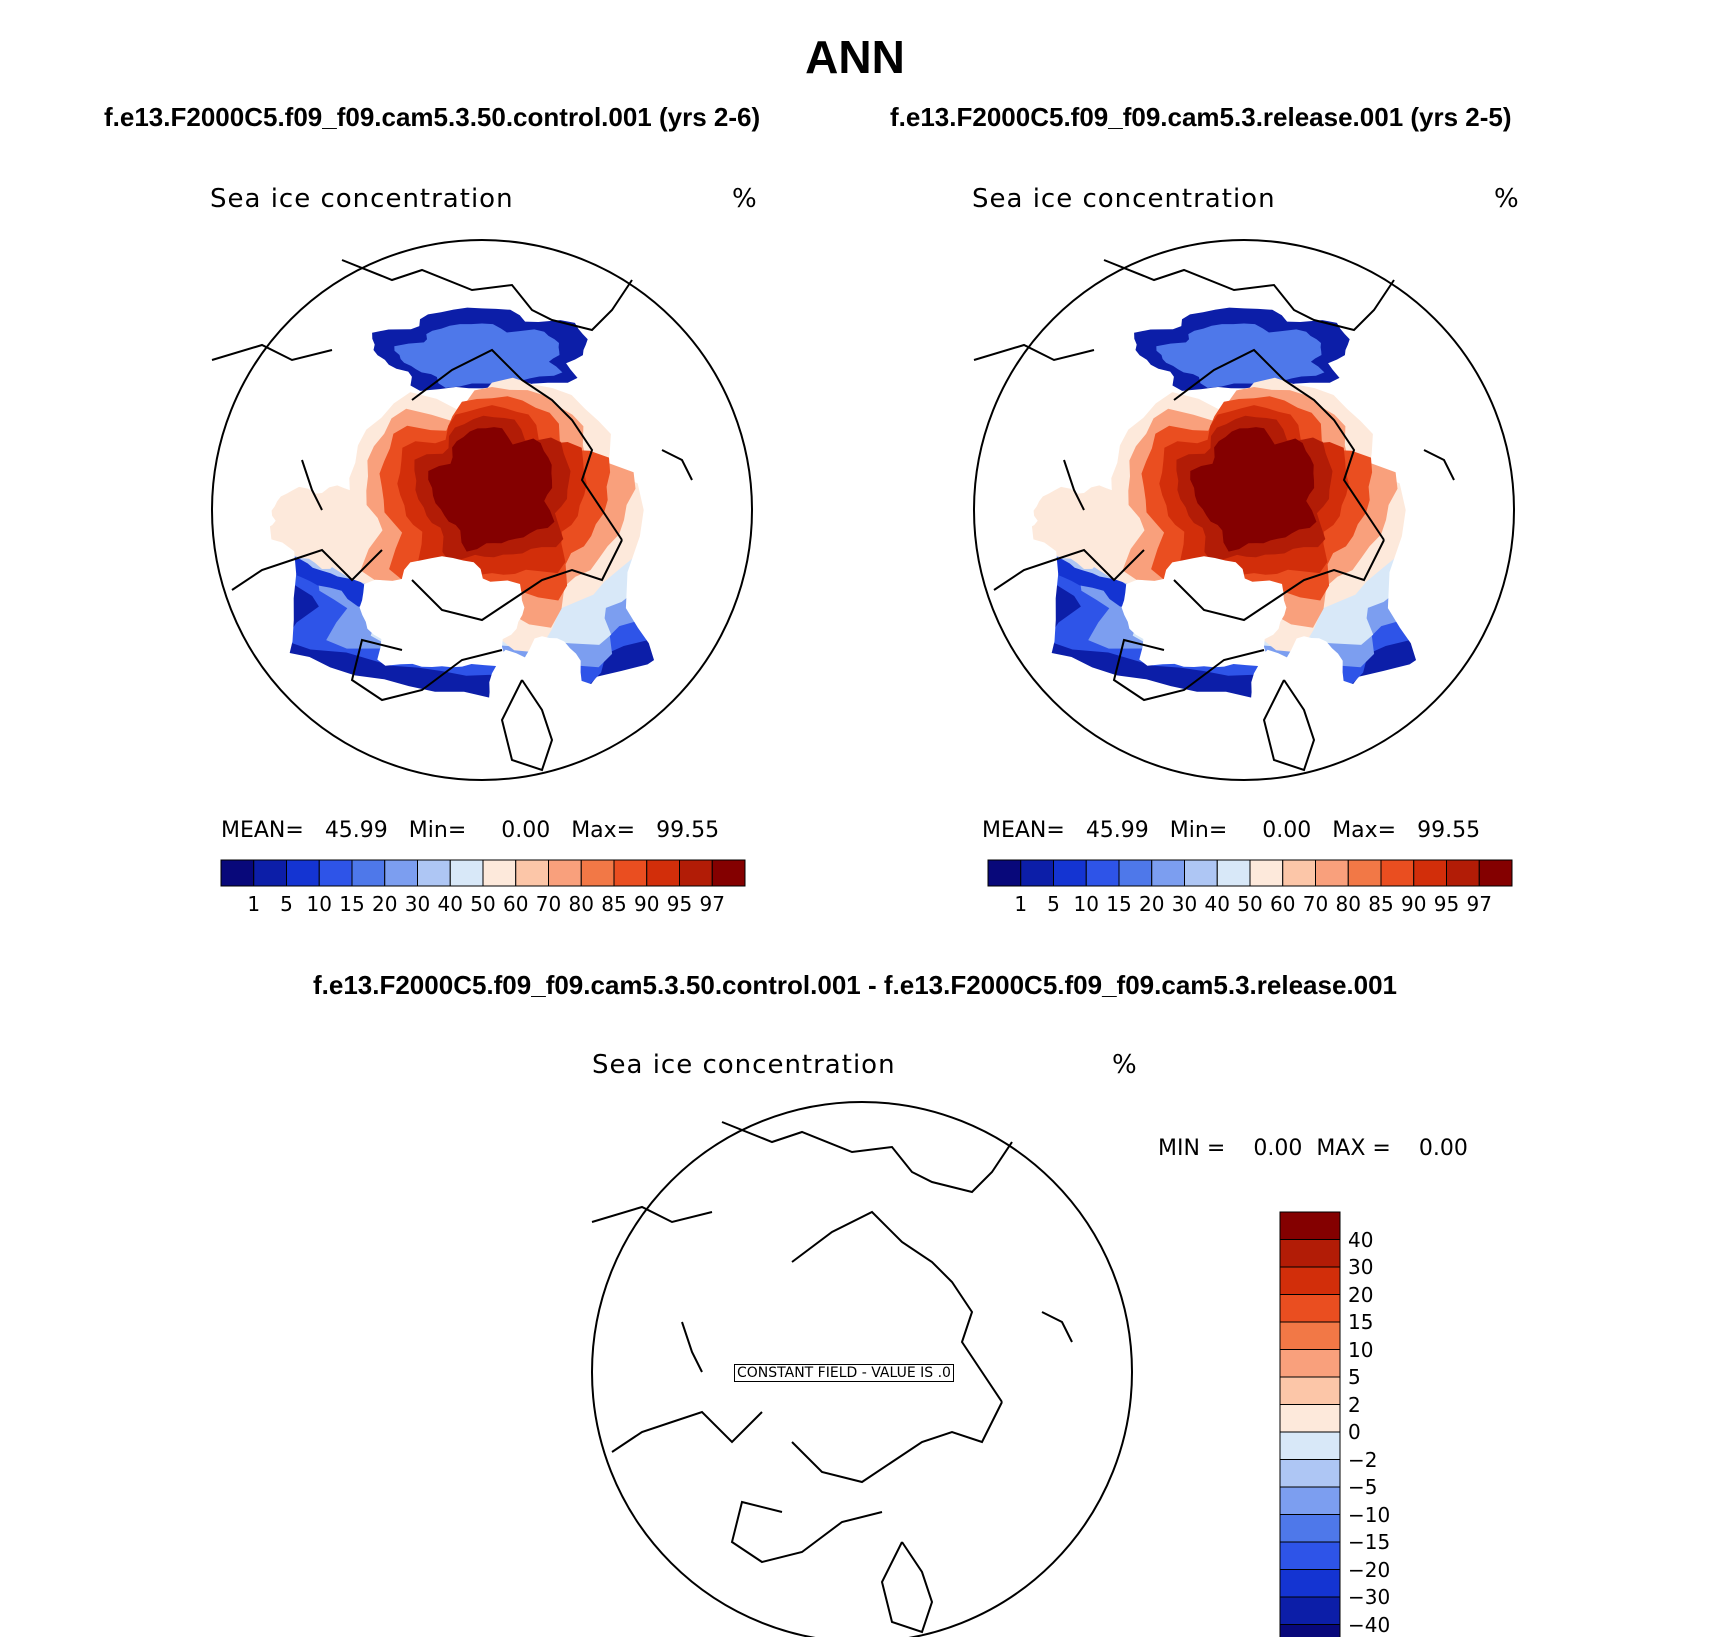 This screenshot has height=1637, width=1710. What do you see at coordinates (286, 904) in the screenshot?
I see `colorbar-left-tick-label: 5` at bounding box center [286, 904].